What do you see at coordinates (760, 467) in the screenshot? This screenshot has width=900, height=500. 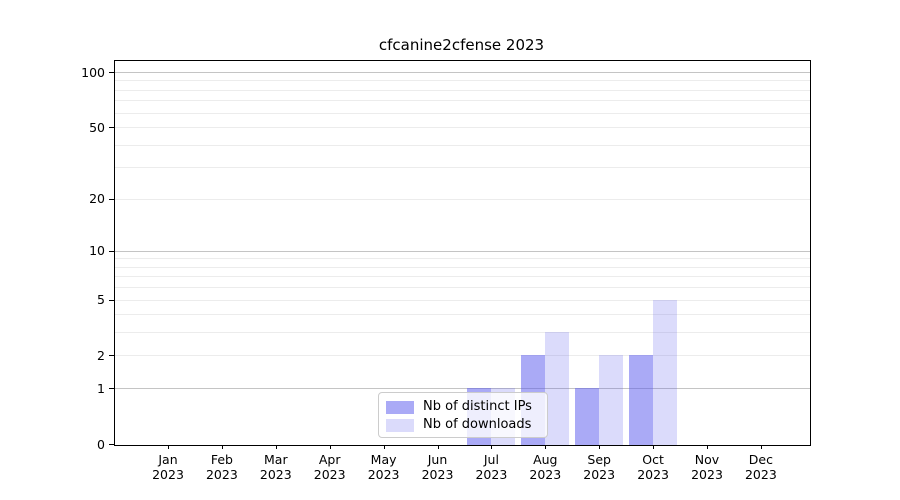 I see `x-tick-label: Dec 2023` at bounding box center [760, 467].